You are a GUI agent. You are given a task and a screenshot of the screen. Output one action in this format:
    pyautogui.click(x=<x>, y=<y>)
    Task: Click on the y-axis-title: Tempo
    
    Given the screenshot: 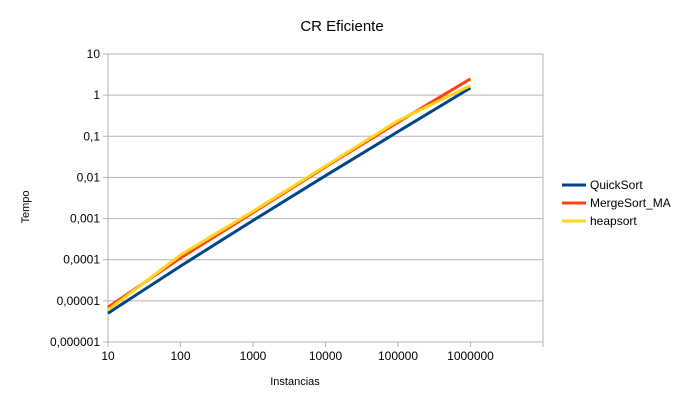 What is the action you would take?
    pyautogui.click(x=26, y=206)
    